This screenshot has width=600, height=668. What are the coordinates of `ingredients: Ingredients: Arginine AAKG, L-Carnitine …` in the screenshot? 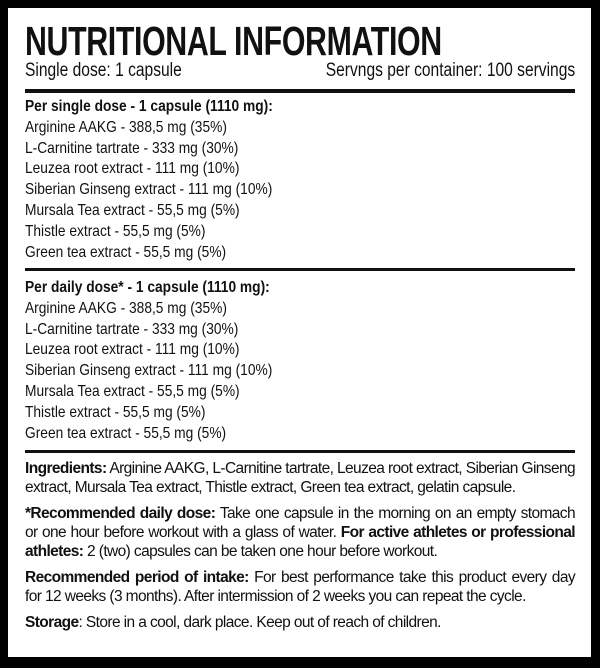 It's located at (300, 478).